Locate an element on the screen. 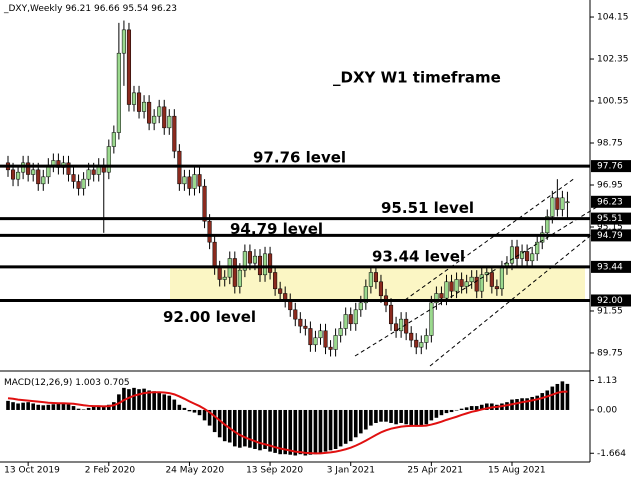  y-tick-label: 98.75 is located at coordinates (610, 144).